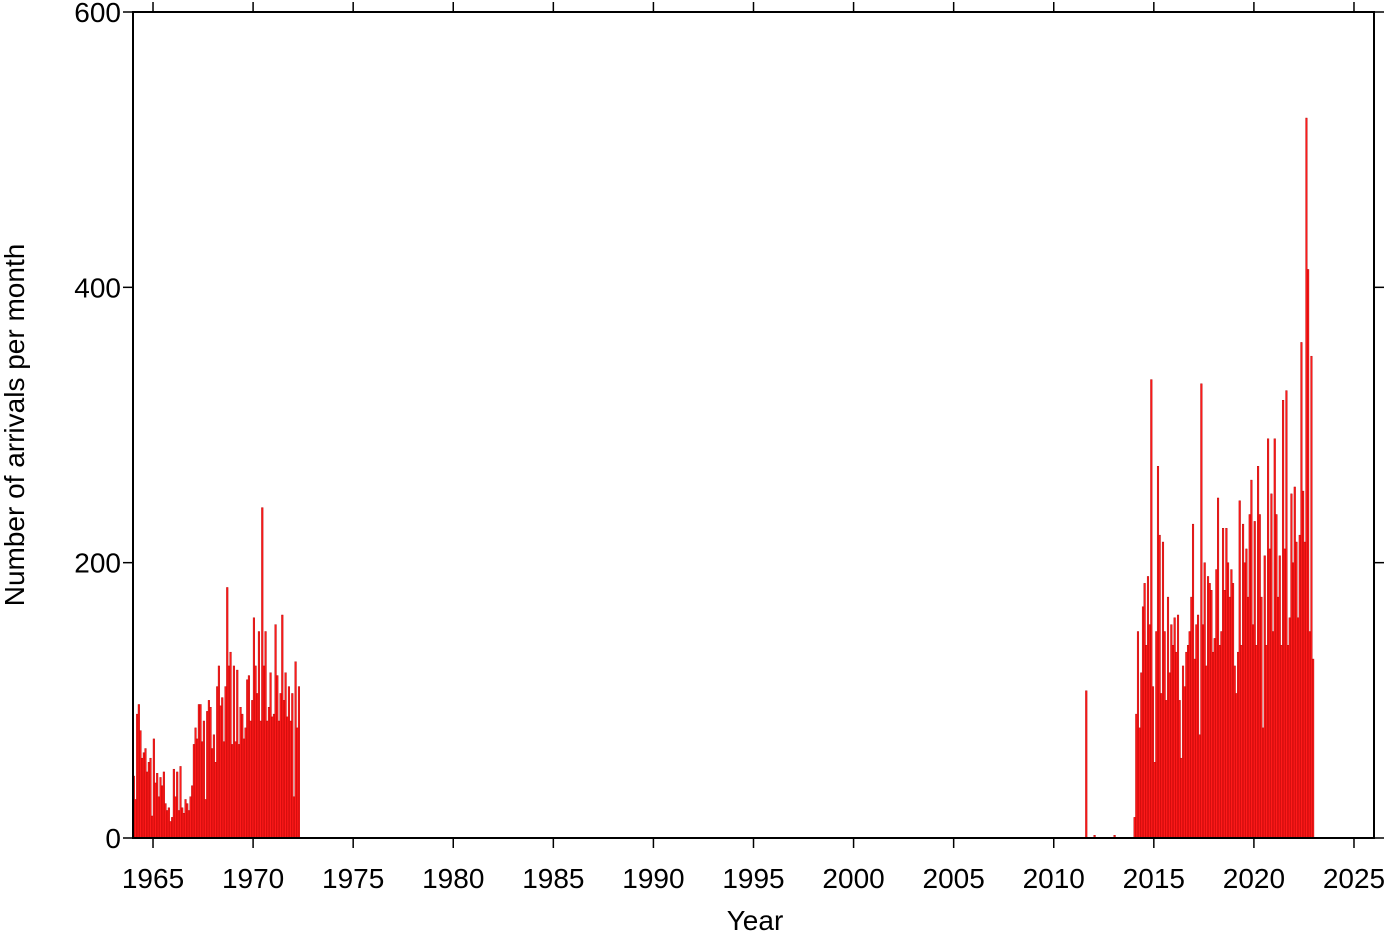 This screenshot has height=942, width=1400. Describe the element at coordinates (113, 838) in the screenshot. I see `y-tick-label: 0` at that location.